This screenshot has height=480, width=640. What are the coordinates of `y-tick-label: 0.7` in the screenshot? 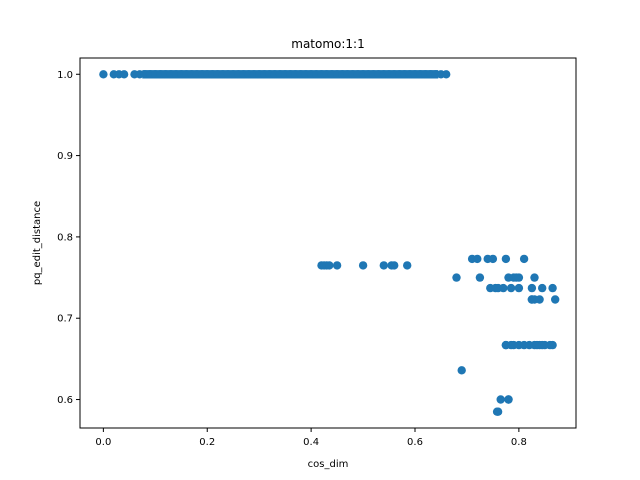 It's located at (65, 319).